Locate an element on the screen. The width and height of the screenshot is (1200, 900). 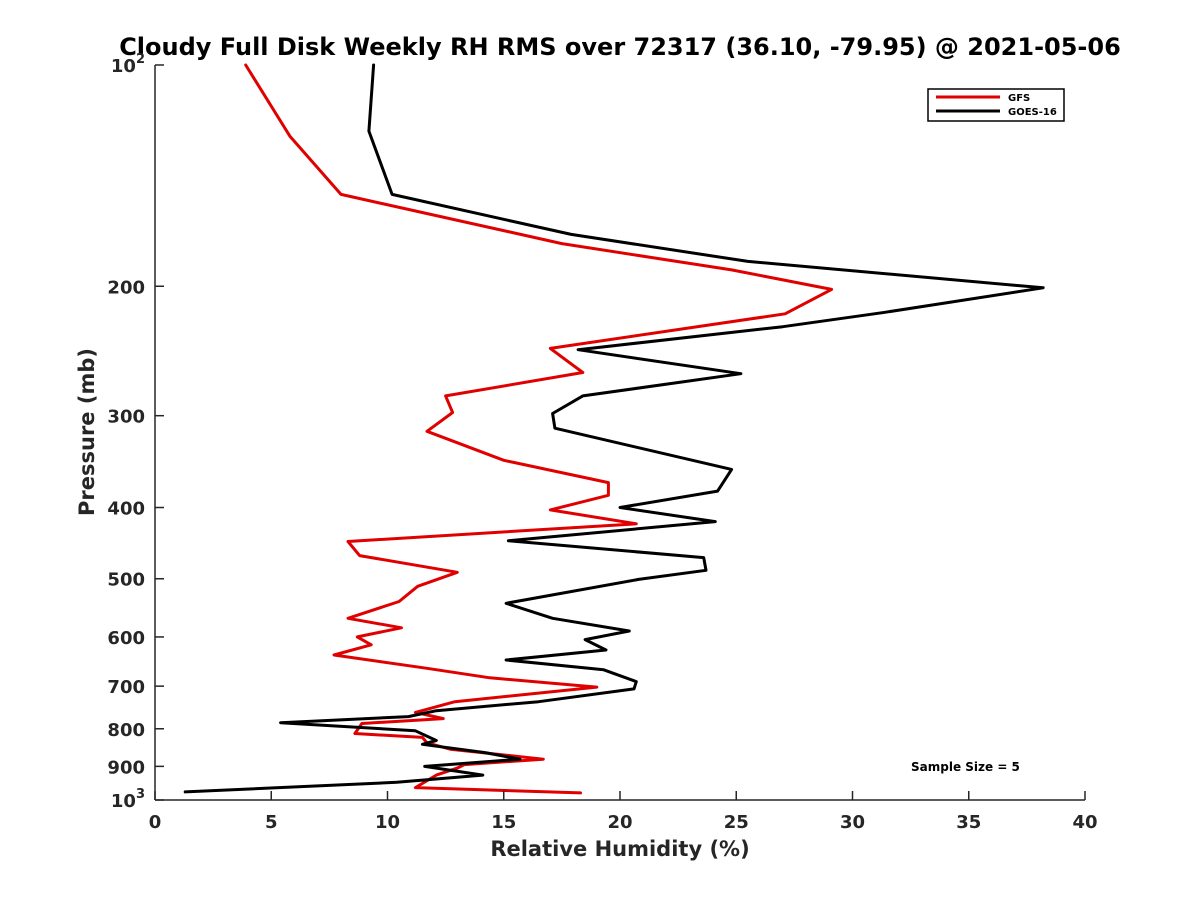
legend-label-goes16: GOES-16 is located at coordinates (1032, 112).